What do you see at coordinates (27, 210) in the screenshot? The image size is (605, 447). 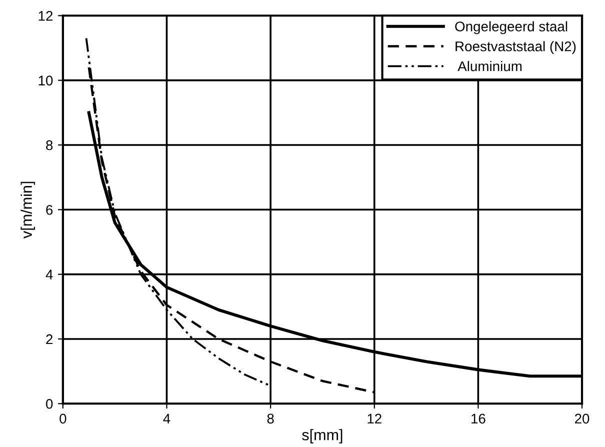 I see `y-axis-title: v[m/min]` at bounding box center [27, 210].